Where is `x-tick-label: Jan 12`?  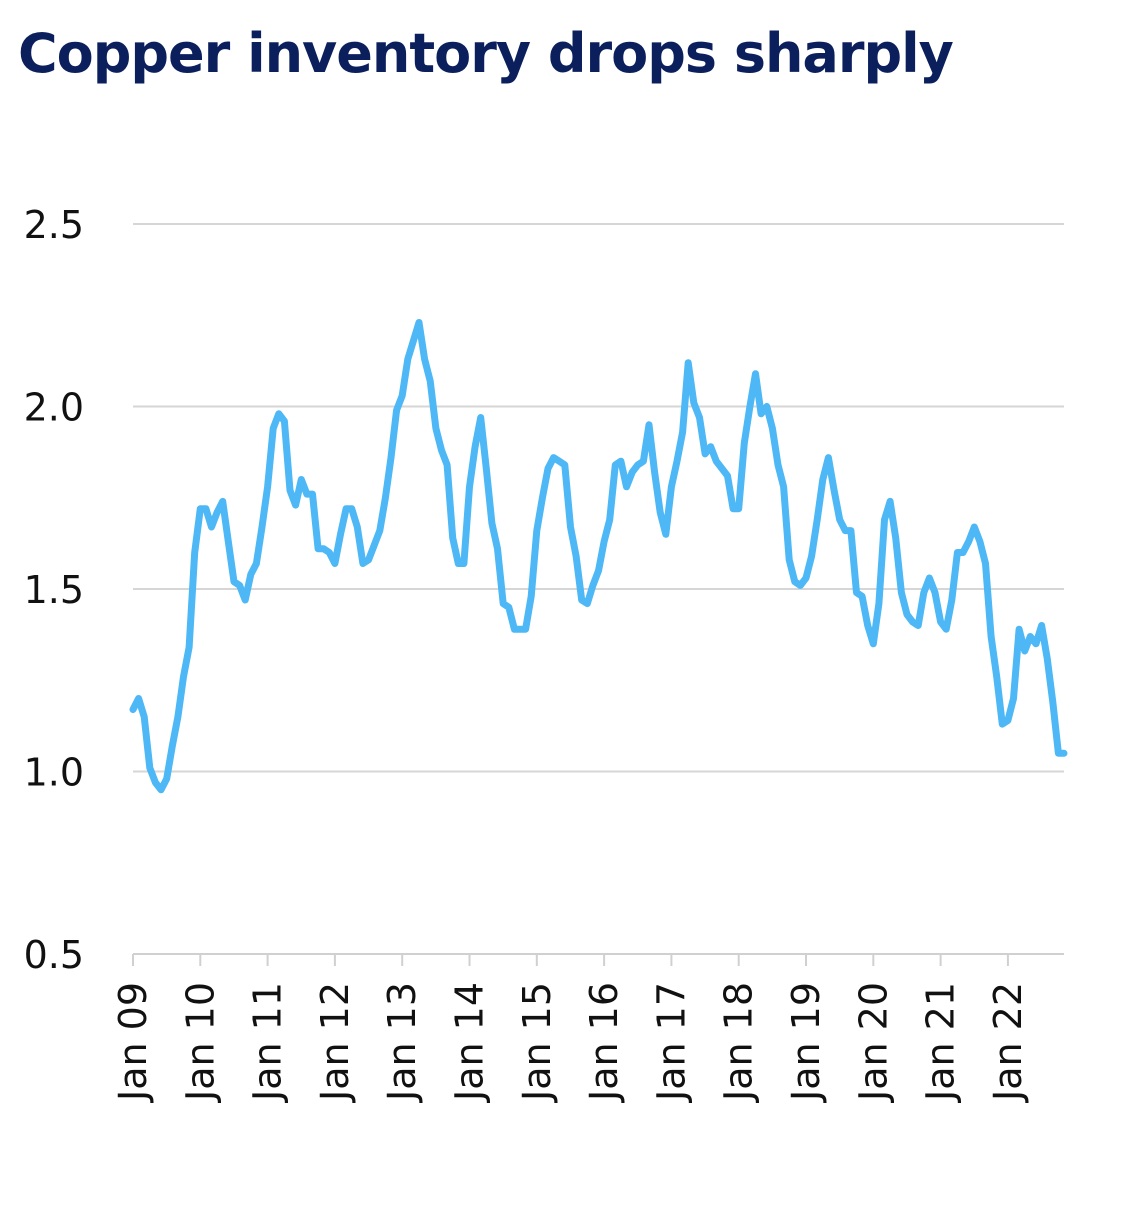 x-tick-label: Jan 12 is located at coordinates (335, 1042).